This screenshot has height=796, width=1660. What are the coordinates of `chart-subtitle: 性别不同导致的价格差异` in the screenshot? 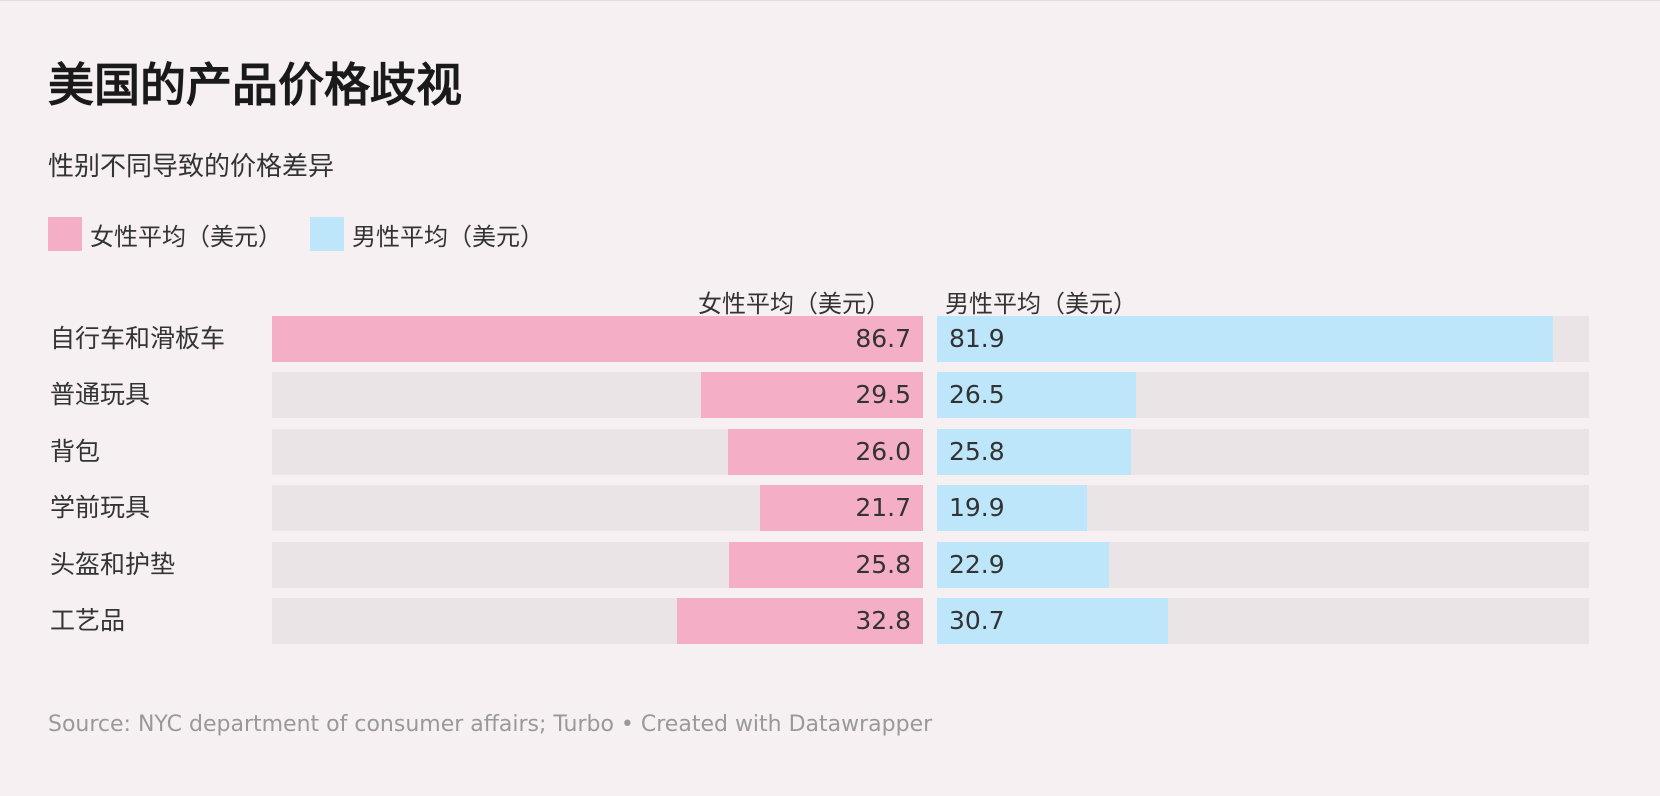 It's located at (191, 167).